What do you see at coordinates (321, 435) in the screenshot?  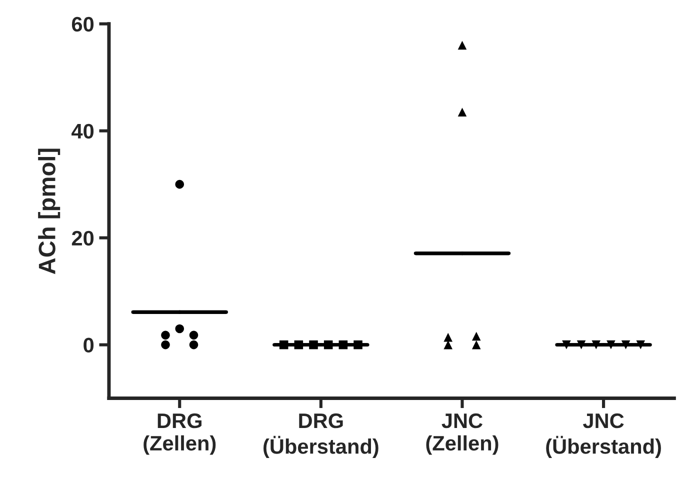 I see `x-tick-label: DRG (Überstand)` at bounding box center [321, 435].